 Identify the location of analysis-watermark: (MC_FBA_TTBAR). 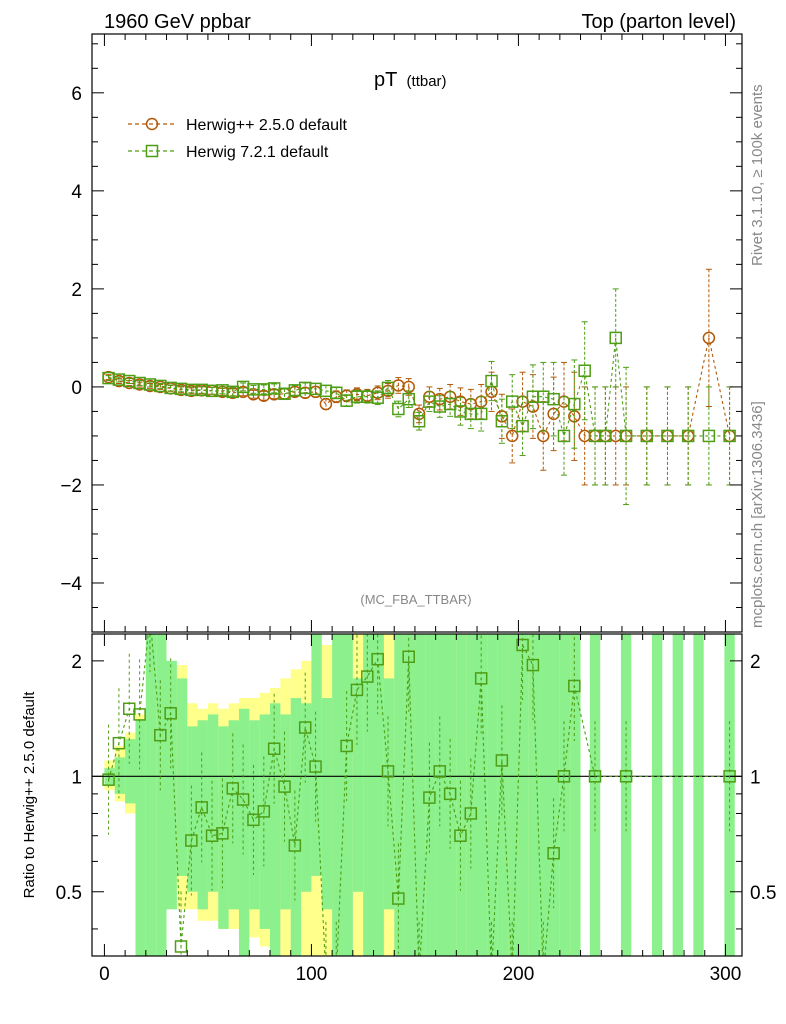
(415, 599).